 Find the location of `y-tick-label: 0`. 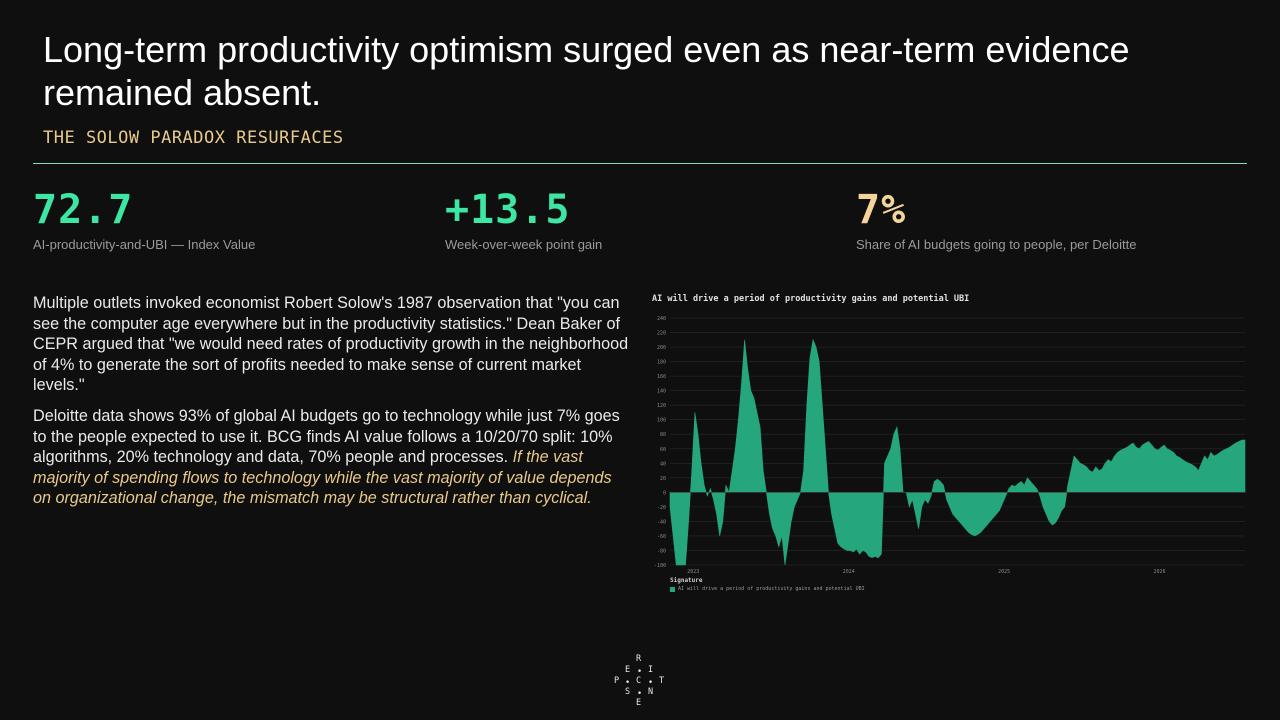

y-tick-label: 0 is located at coordinates (664, 493).